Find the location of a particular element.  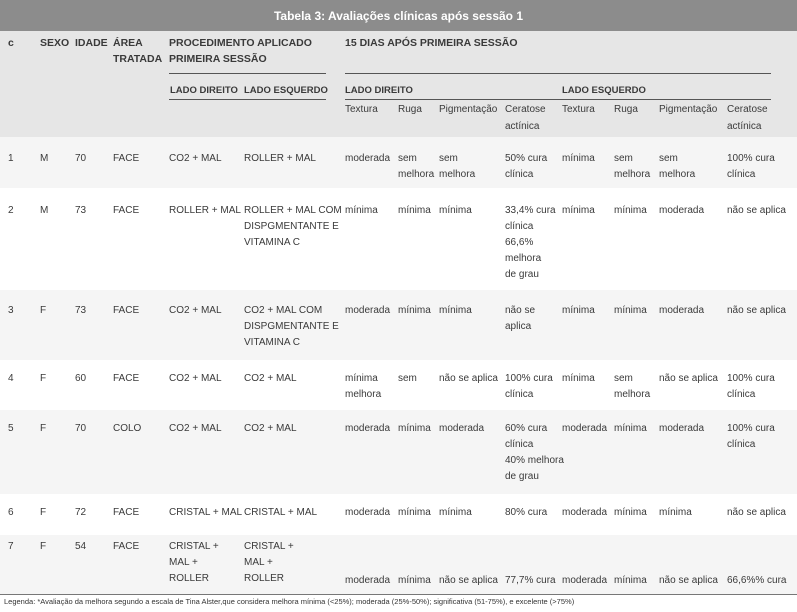

cell-idade: 60 is located at coordinates (80, 378).